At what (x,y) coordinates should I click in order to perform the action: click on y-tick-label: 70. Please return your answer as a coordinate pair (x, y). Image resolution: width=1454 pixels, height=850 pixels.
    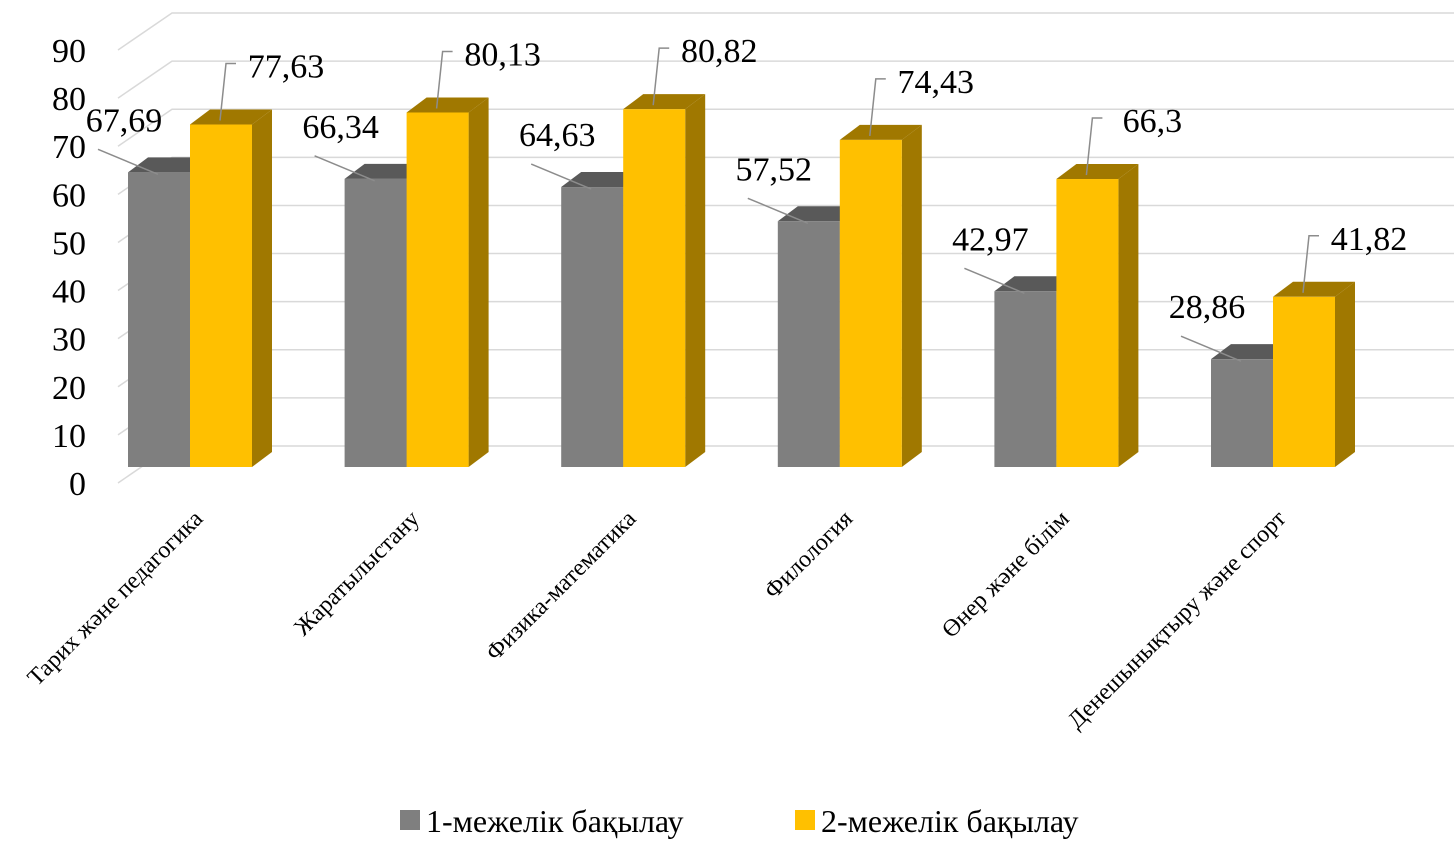
    Looking at the image, I should click on (69, 147).